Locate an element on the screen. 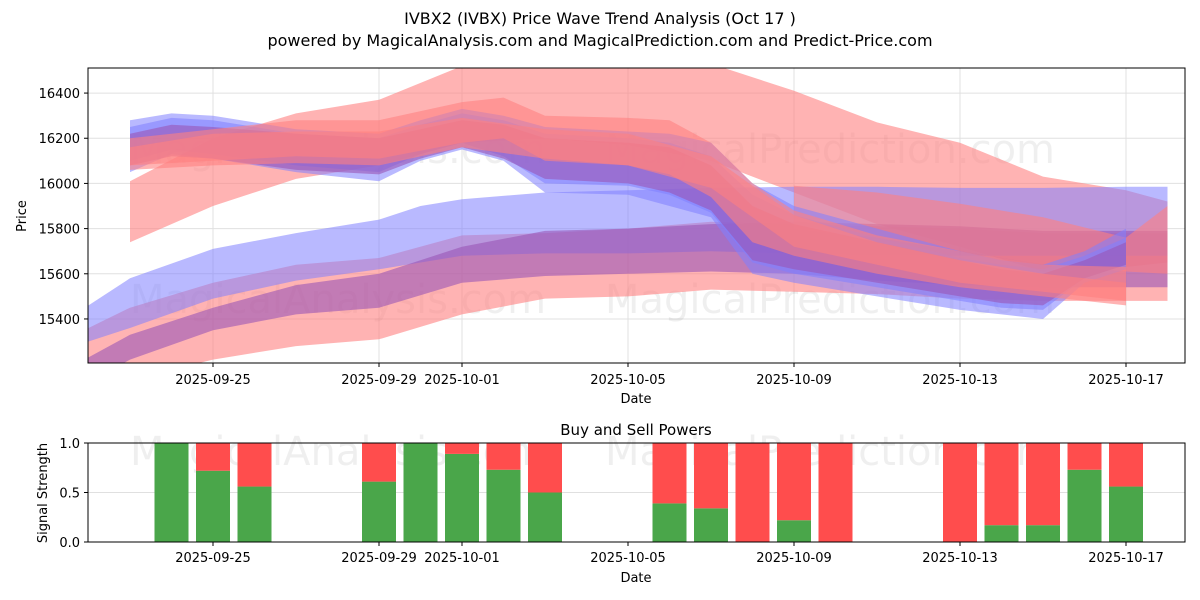 The height and width of the screenshot is (600, 1200). powers-y-axis-label: Signal Strength is located at coordinates (43, 493).